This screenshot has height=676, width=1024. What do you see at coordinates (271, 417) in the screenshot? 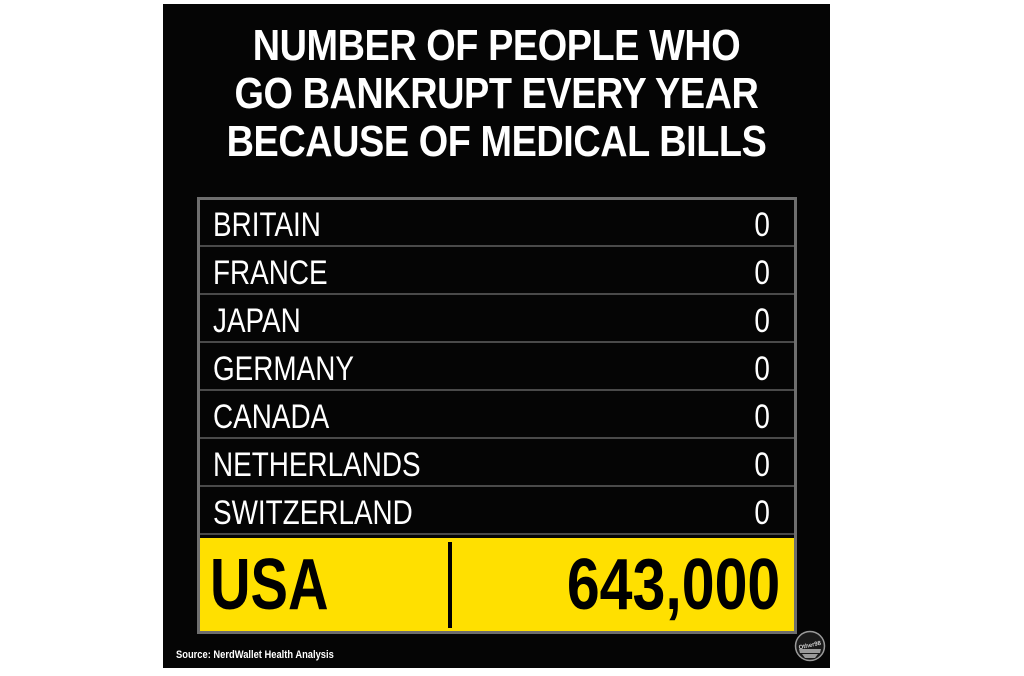
I see `country-label: CANADA` at bounding box center [271, 417].